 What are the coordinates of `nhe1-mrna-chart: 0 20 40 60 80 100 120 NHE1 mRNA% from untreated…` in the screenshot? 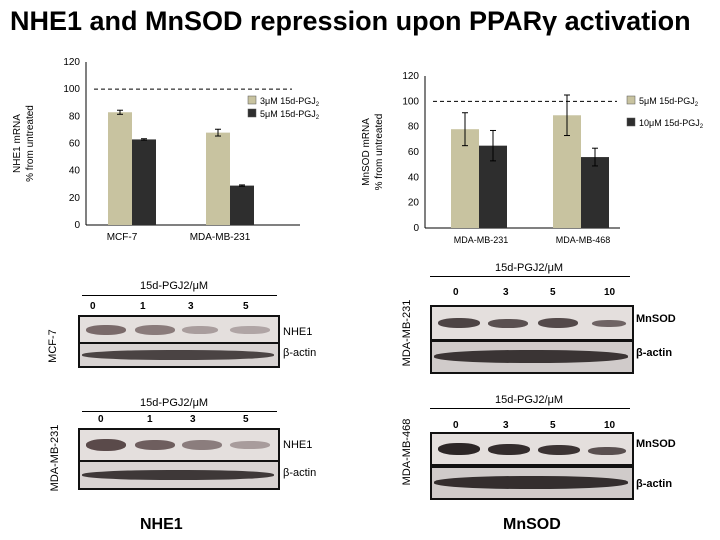 It's located at (166, 150).